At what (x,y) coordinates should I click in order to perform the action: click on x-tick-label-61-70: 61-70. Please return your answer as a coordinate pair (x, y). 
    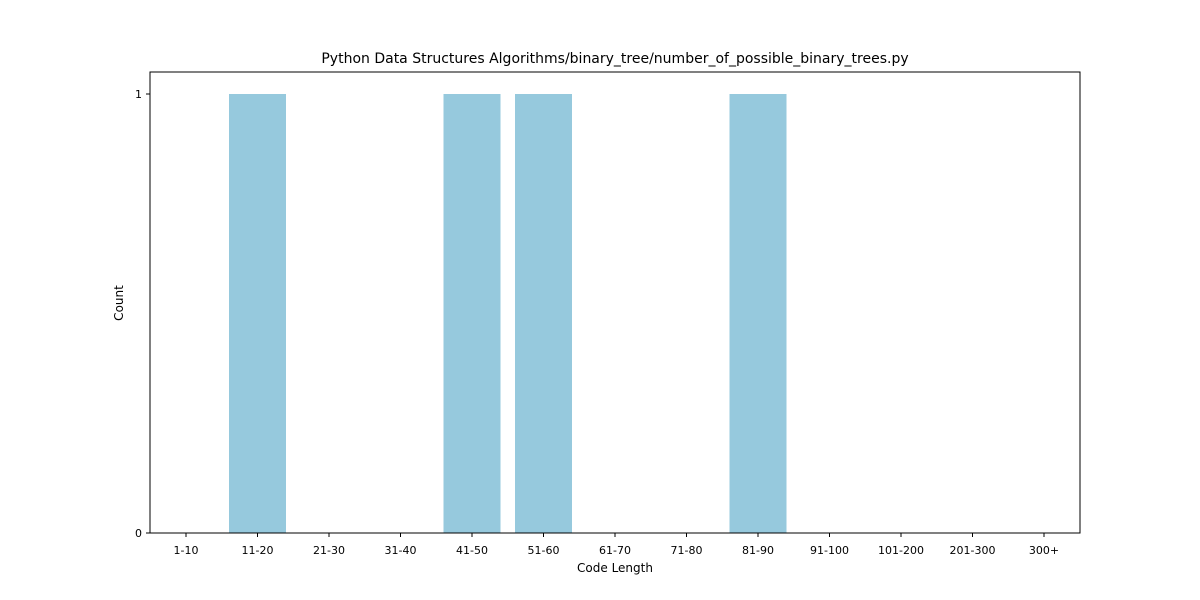
    Looking at the image, I should click on (615, 550).